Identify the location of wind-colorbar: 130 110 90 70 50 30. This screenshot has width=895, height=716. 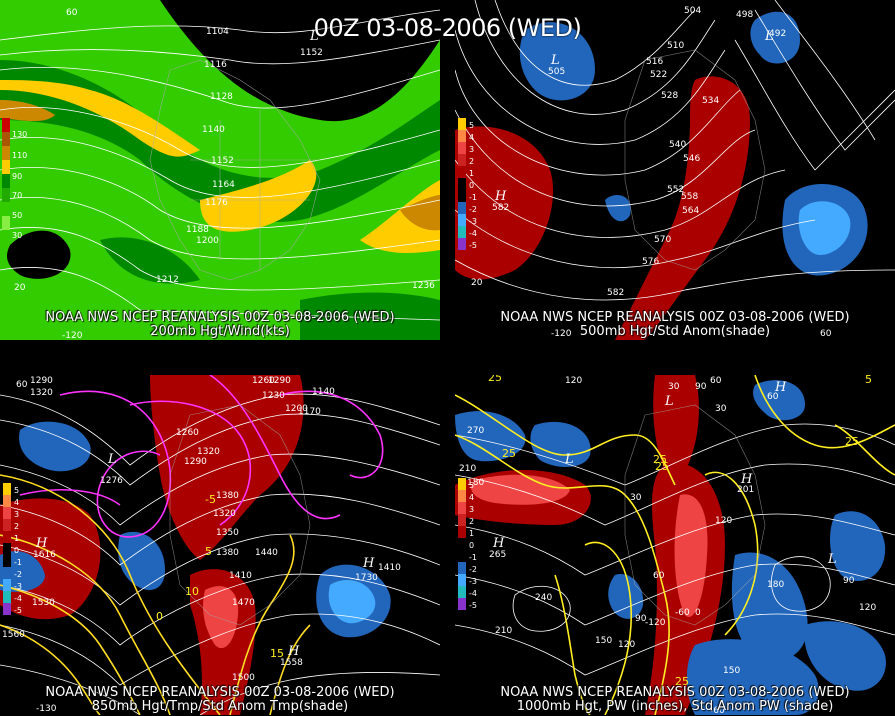
(14, 179).